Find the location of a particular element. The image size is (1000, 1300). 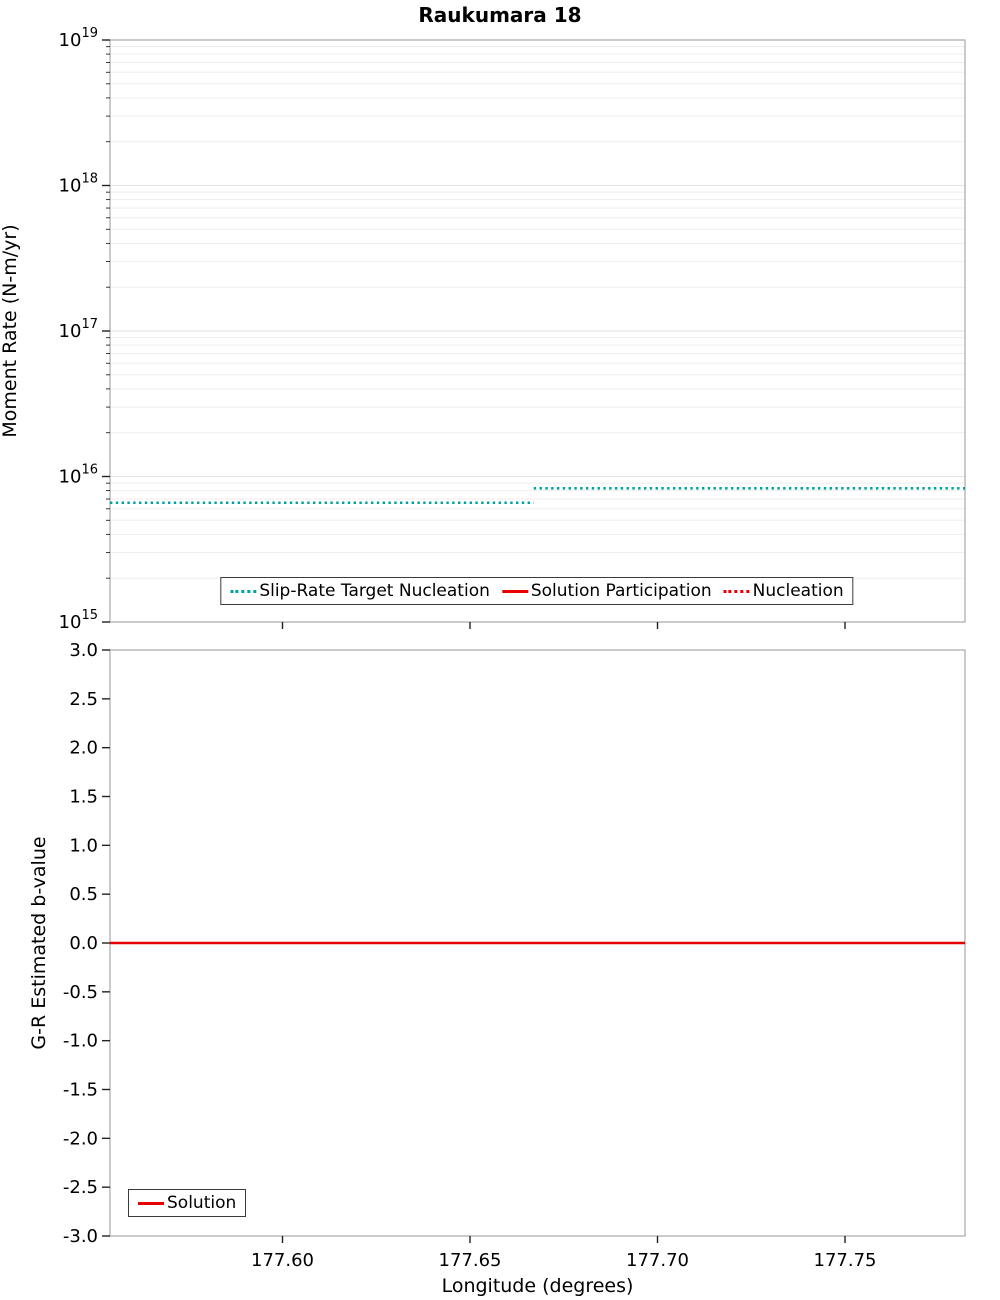

y-tick-label: 3.0 is located at coordinates (83, 650).